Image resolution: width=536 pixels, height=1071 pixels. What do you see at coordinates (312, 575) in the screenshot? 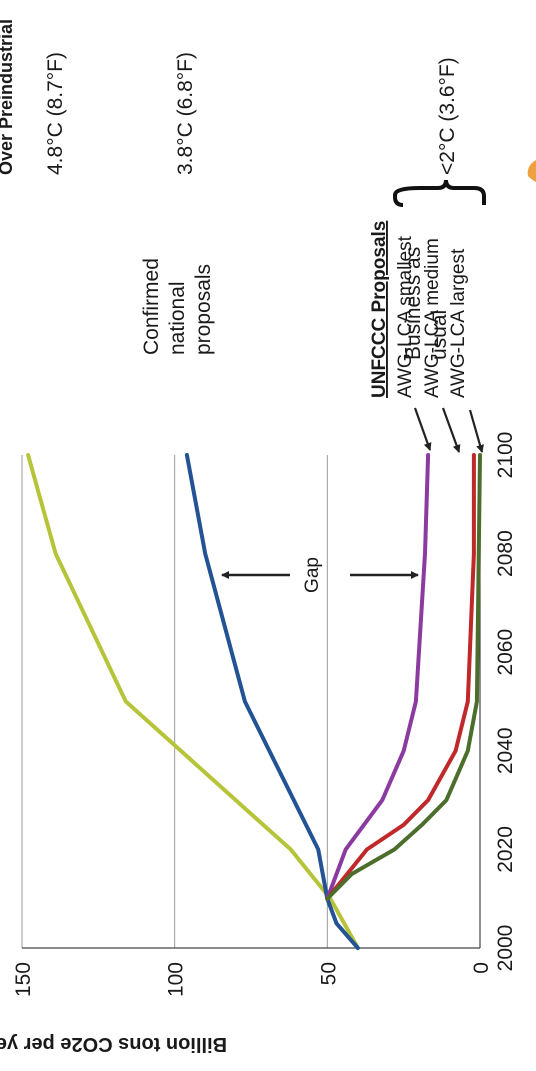
I see `gap-label: Gap` at bounding box center [312, 575].